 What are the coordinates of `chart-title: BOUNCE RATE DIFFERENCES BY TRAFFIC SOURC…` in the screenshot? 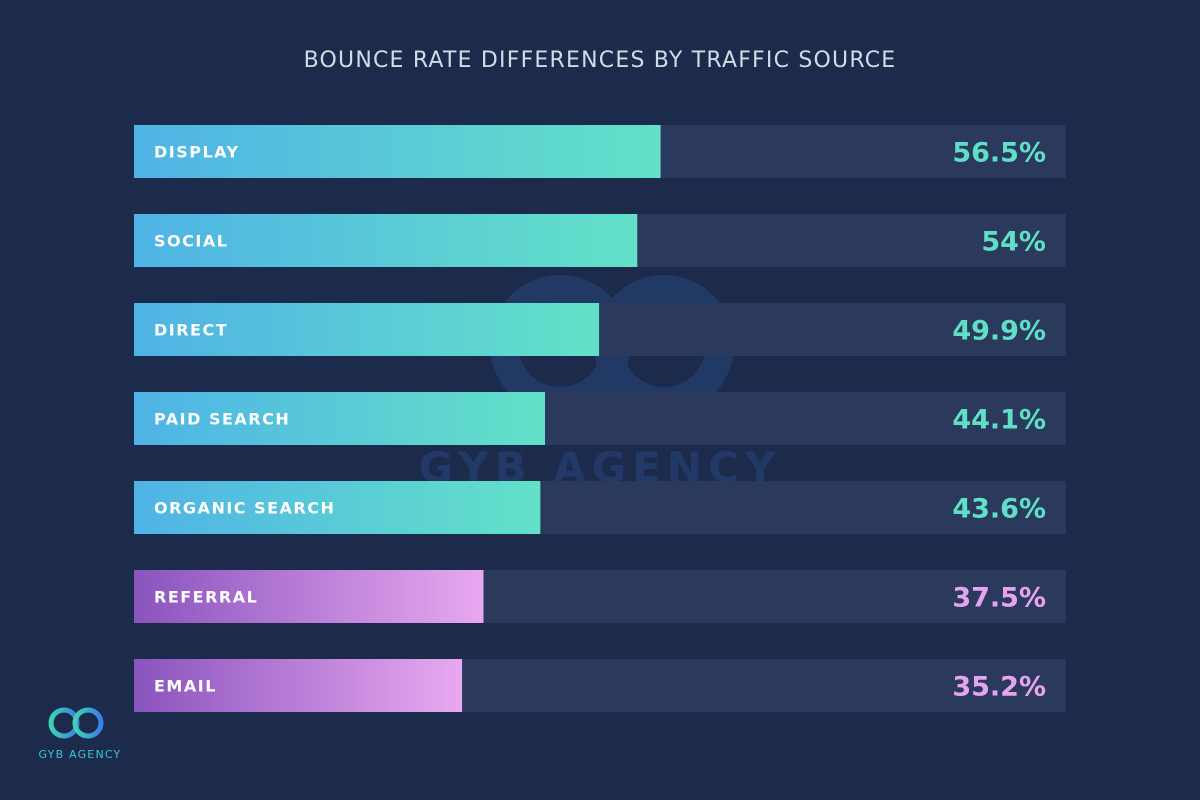 It's located at (600, 60).